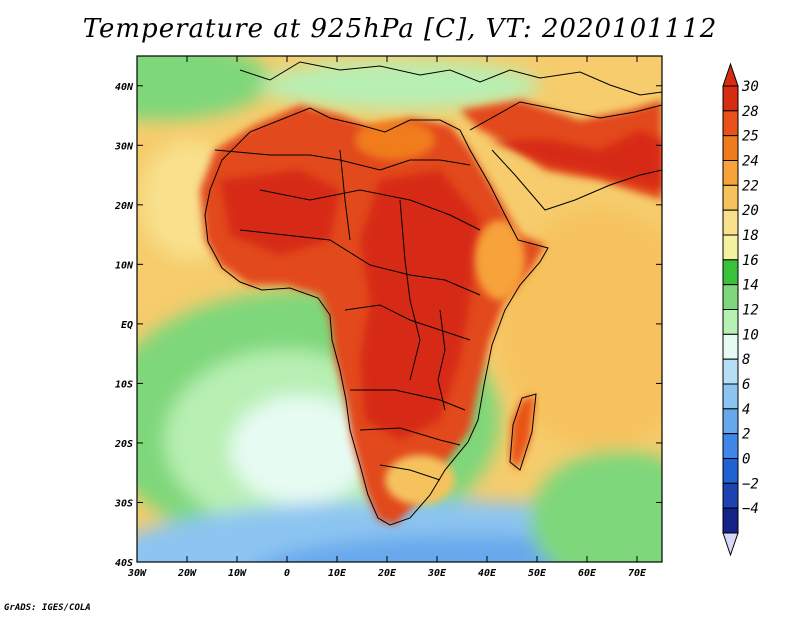  Describe the element at coordinates (750, 484) in the screenshot. I see `colorbar-label: −2` at that location.